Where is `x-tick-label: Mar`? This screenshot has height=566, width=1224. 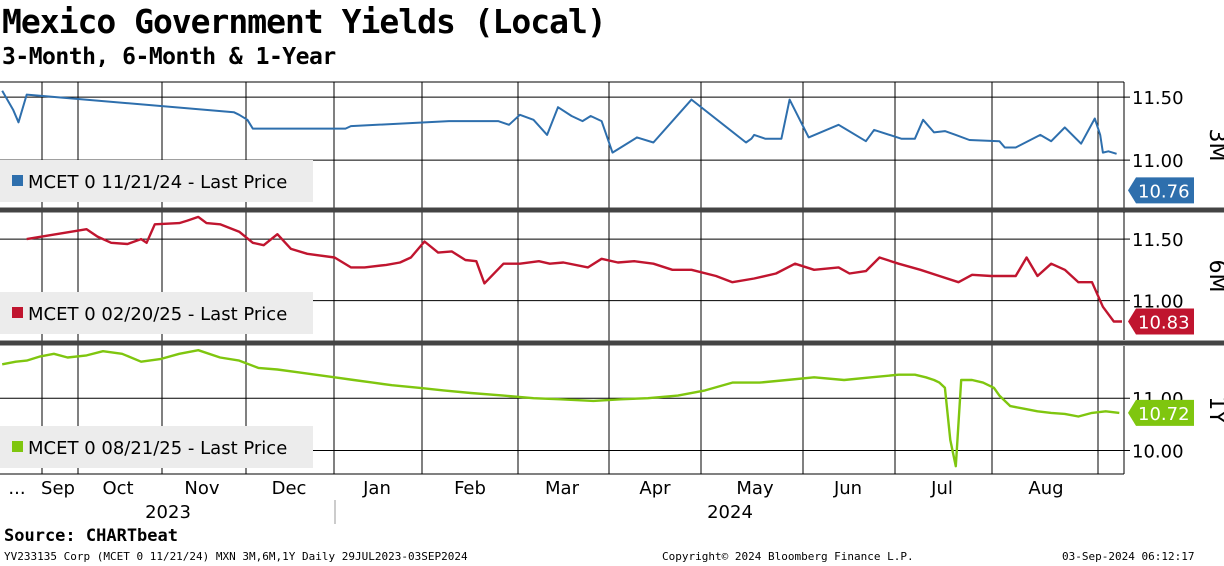
x-tick-label: Mar is located at coordinates (562, 488).